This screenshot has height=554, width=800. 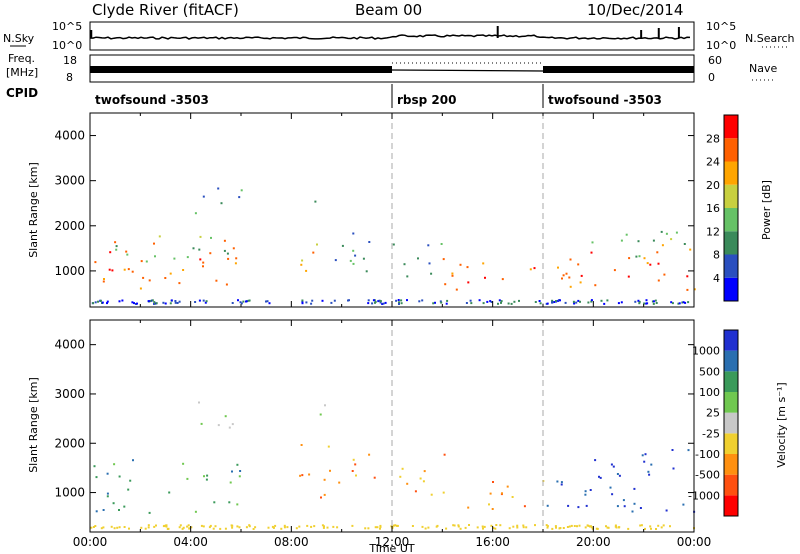 I want to click on velocity-colorbar-swatch, so click(x=731, y=485).